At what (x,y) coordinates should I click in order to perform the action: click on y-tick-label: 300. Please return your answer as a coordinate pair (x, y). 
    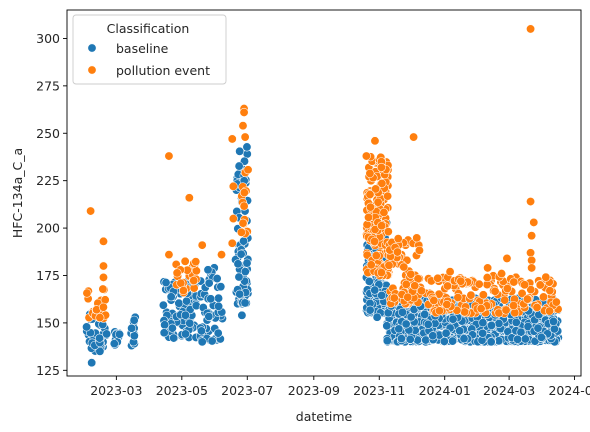
    Looking at the image, I should click on (48, 38).